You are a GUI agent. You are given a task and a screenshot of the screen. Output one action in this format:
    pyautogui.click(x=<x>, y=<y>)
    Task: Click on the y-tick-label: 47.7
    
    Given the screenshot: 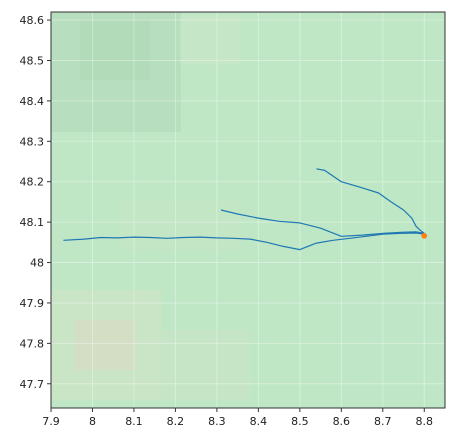 What is the action you would take?
    pyautogui.click(x=32, y=384)
    